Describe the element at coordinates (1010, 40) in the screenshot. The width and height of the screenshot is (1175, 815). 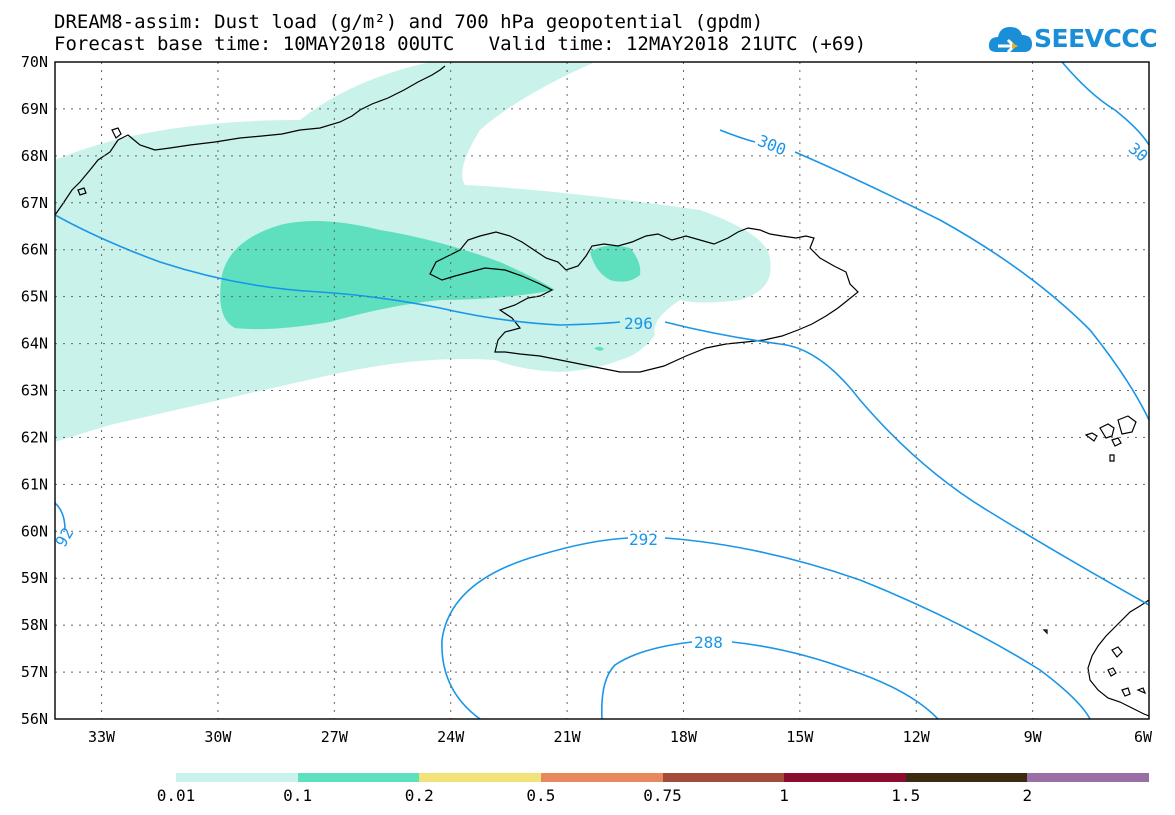
I see `cloud-icon` at that location.